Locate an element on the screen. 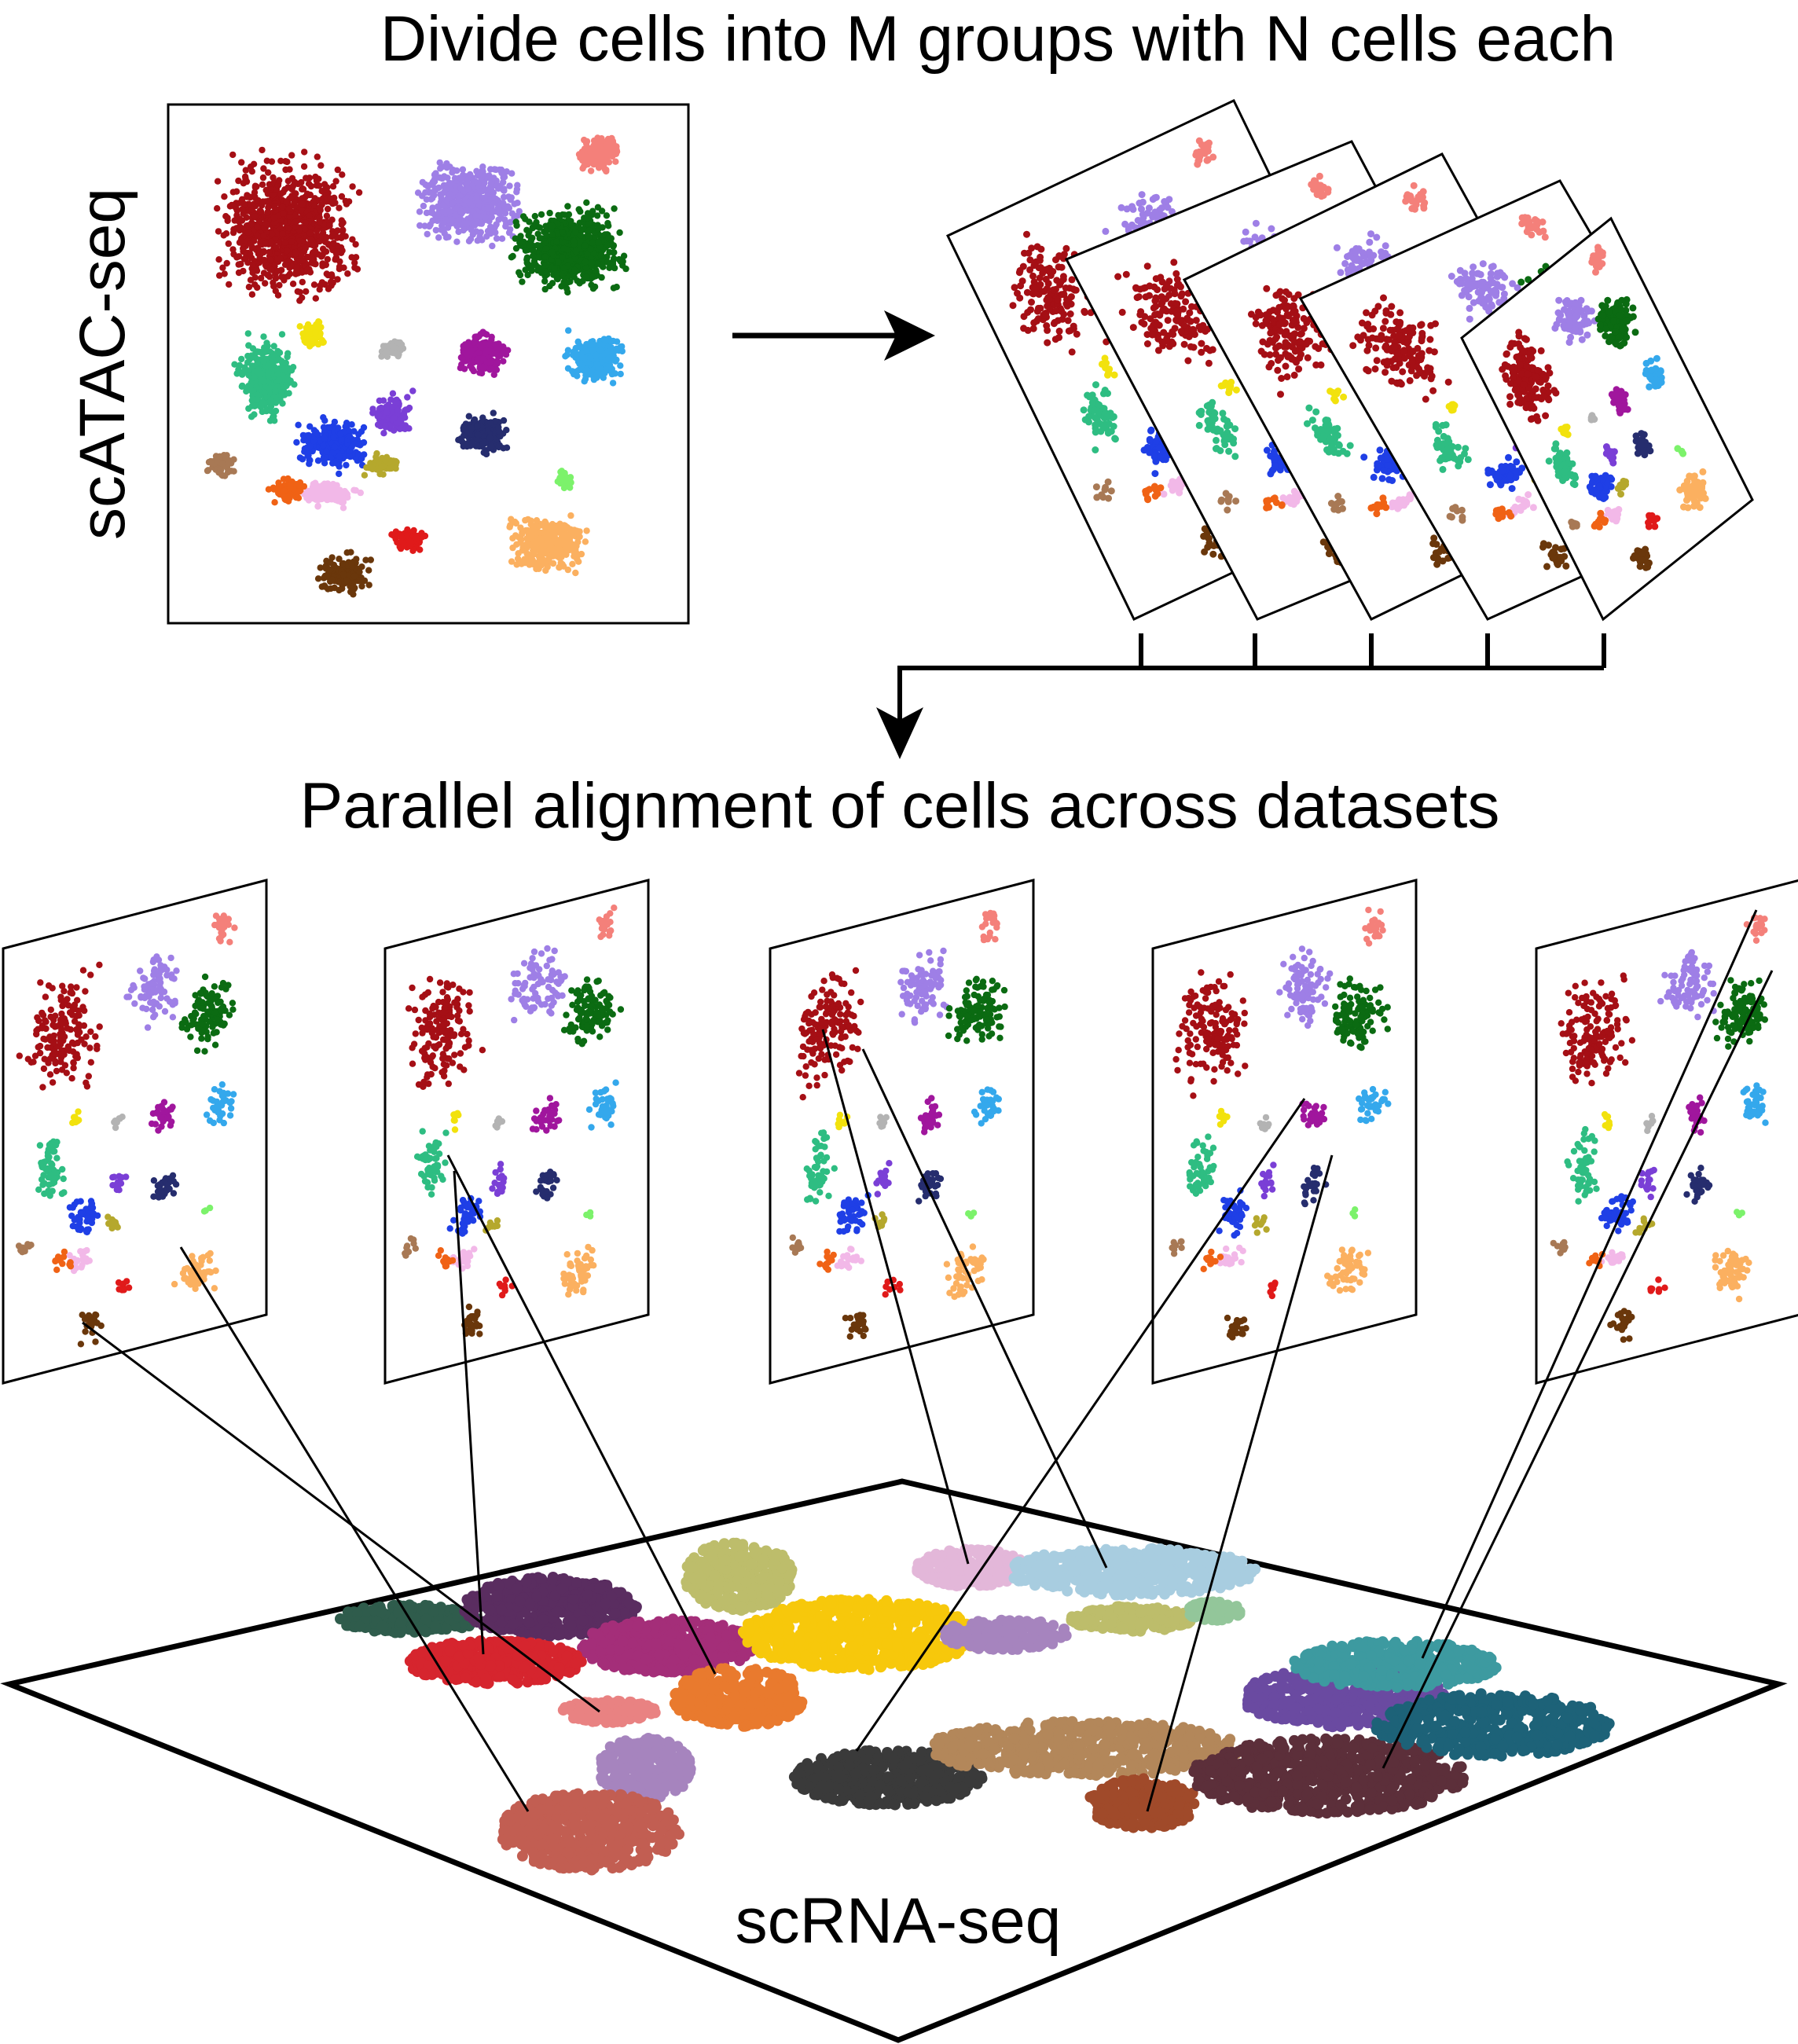 This screenshot has height=2044, width=1798. group-panel-stack is located at coordinates (1350, 360).